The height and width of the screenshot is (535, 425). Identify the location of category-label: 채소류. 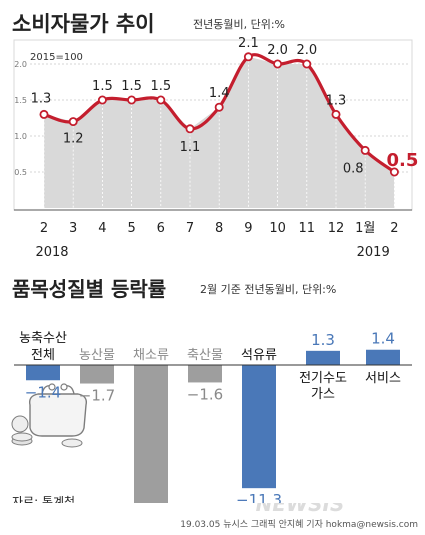
(151, 355).